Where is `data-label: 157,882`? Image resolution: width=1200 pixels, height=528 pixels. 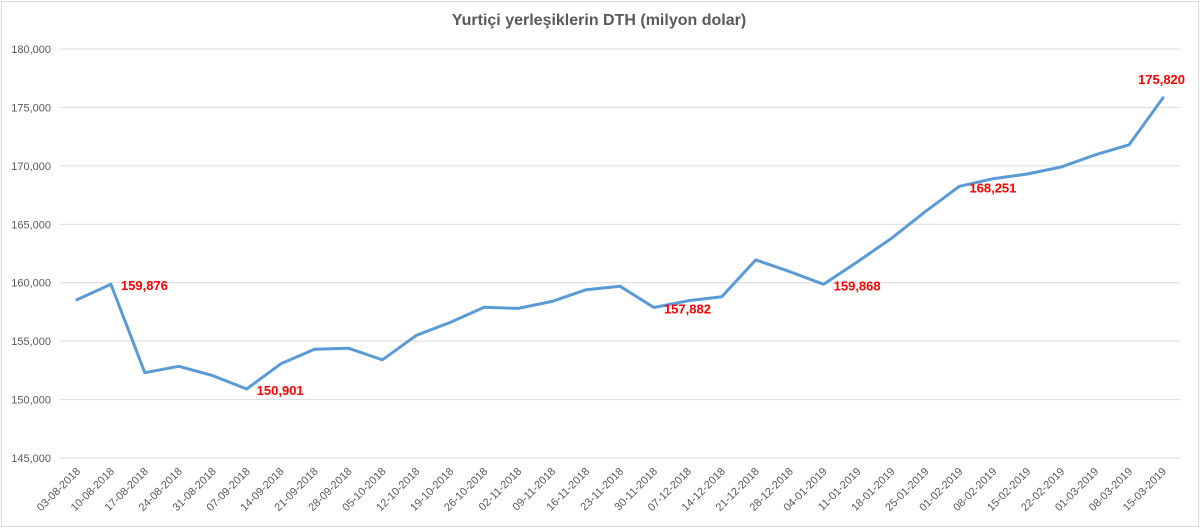
data-label: 157,882 is located at coordinates (687, 308).